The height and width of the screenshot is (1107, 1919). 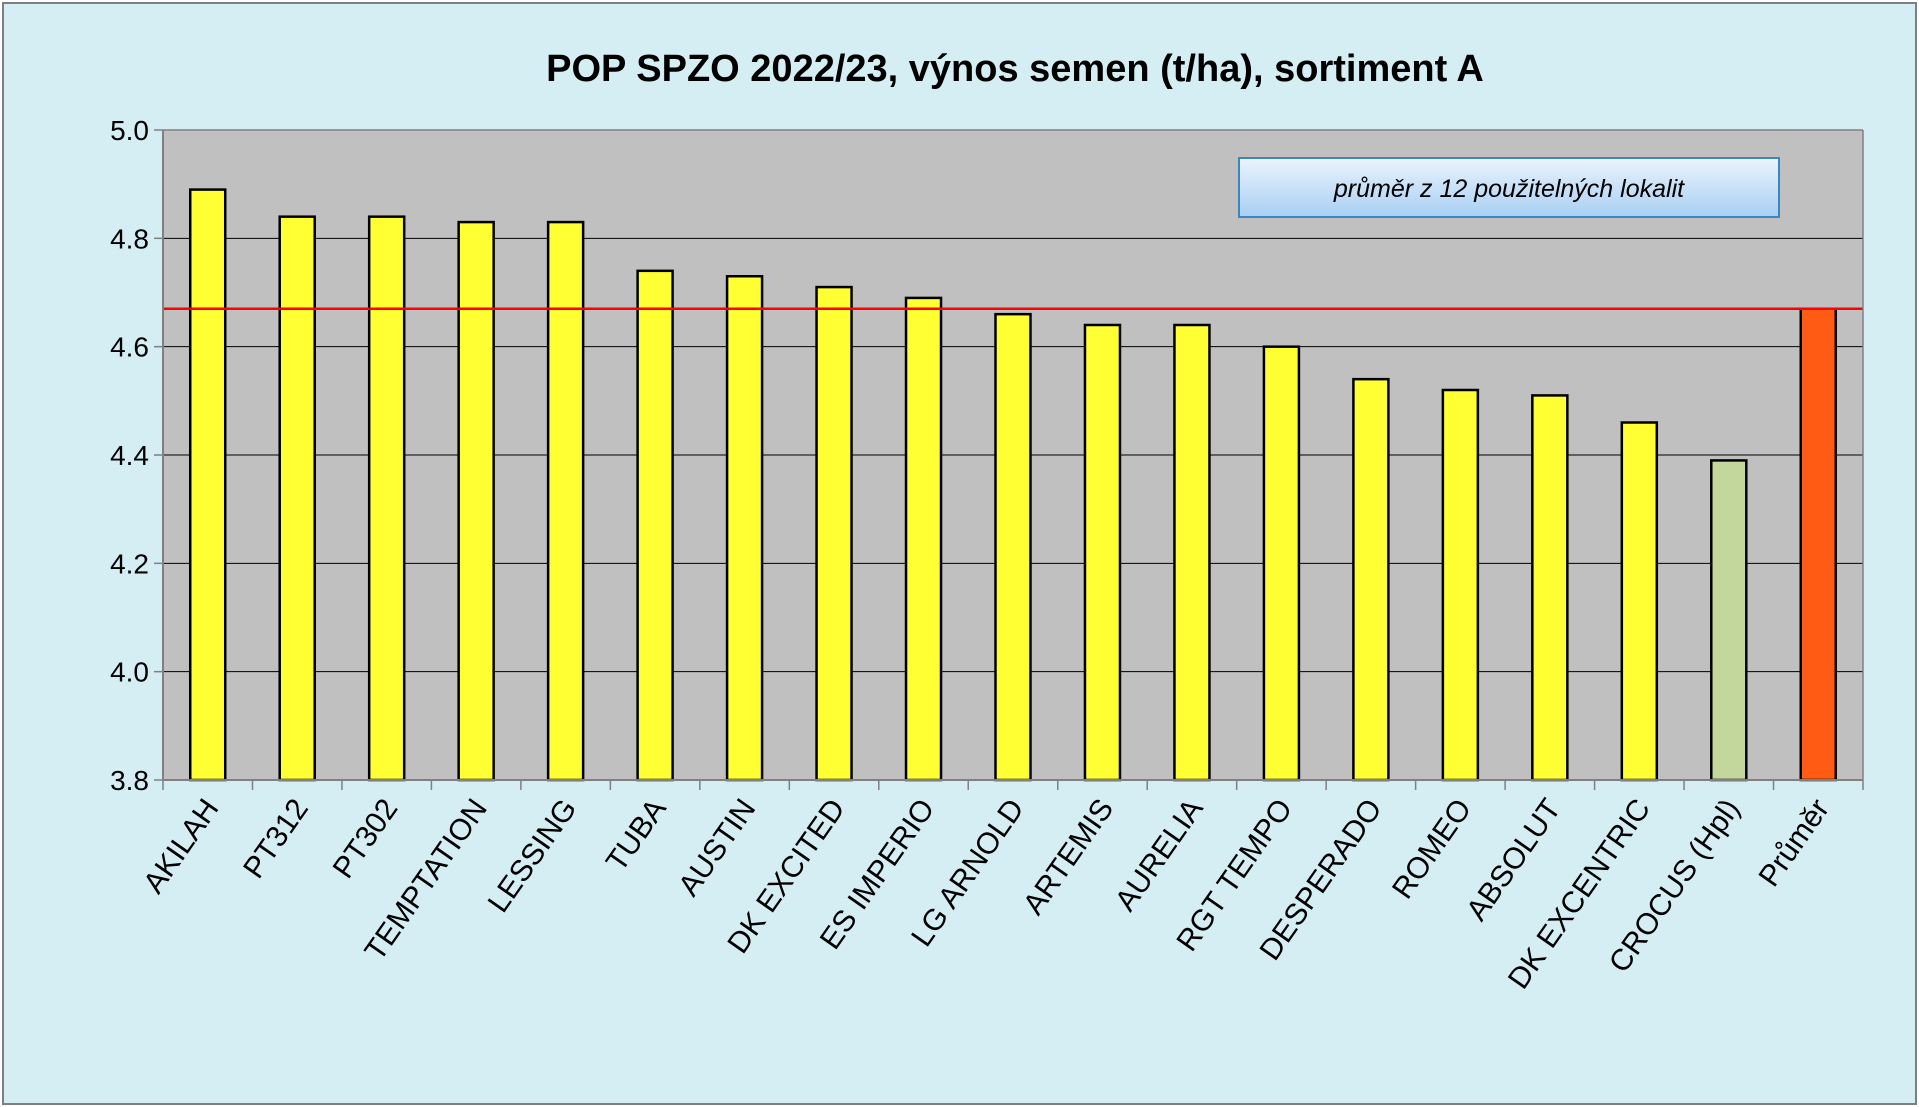 I want to click on category-label-10: ARTEMIS, so click(x=1068, y=857).